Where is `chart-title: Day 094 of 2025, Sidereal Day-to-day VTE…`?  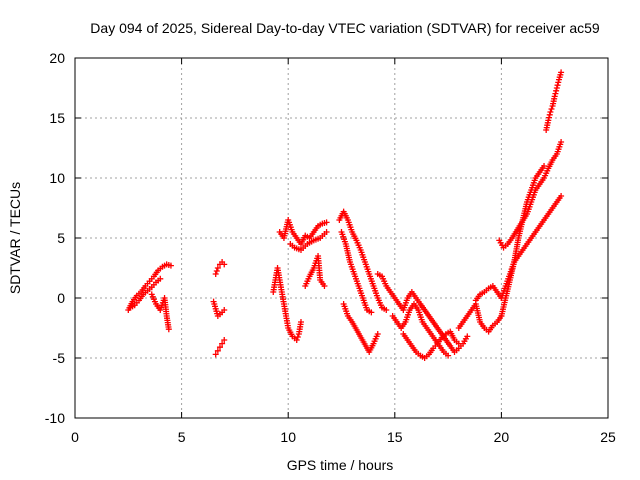
chart-title: Day 094 of 2025, Sidereal Day-to-day VTE… is located at coordinates (345, 28).